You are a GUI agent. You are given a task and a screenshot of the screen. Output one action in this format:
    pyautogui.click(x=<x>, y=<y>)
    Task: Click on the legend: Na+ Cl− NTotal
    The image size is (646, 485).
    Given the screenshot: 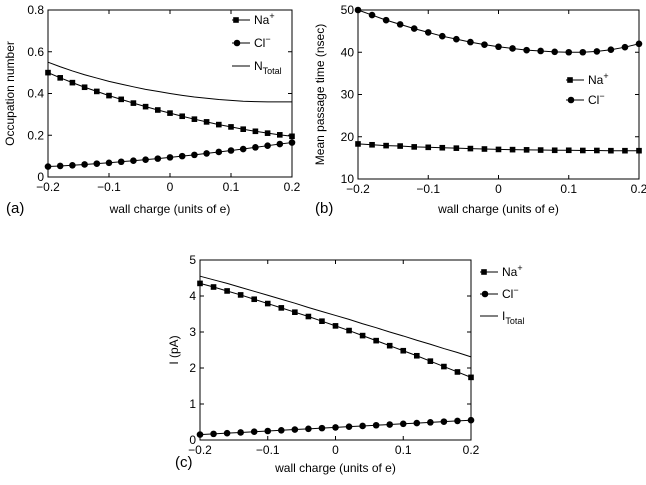 What is the action you would take?
    pyautogui.click(x=257, y=43)
    